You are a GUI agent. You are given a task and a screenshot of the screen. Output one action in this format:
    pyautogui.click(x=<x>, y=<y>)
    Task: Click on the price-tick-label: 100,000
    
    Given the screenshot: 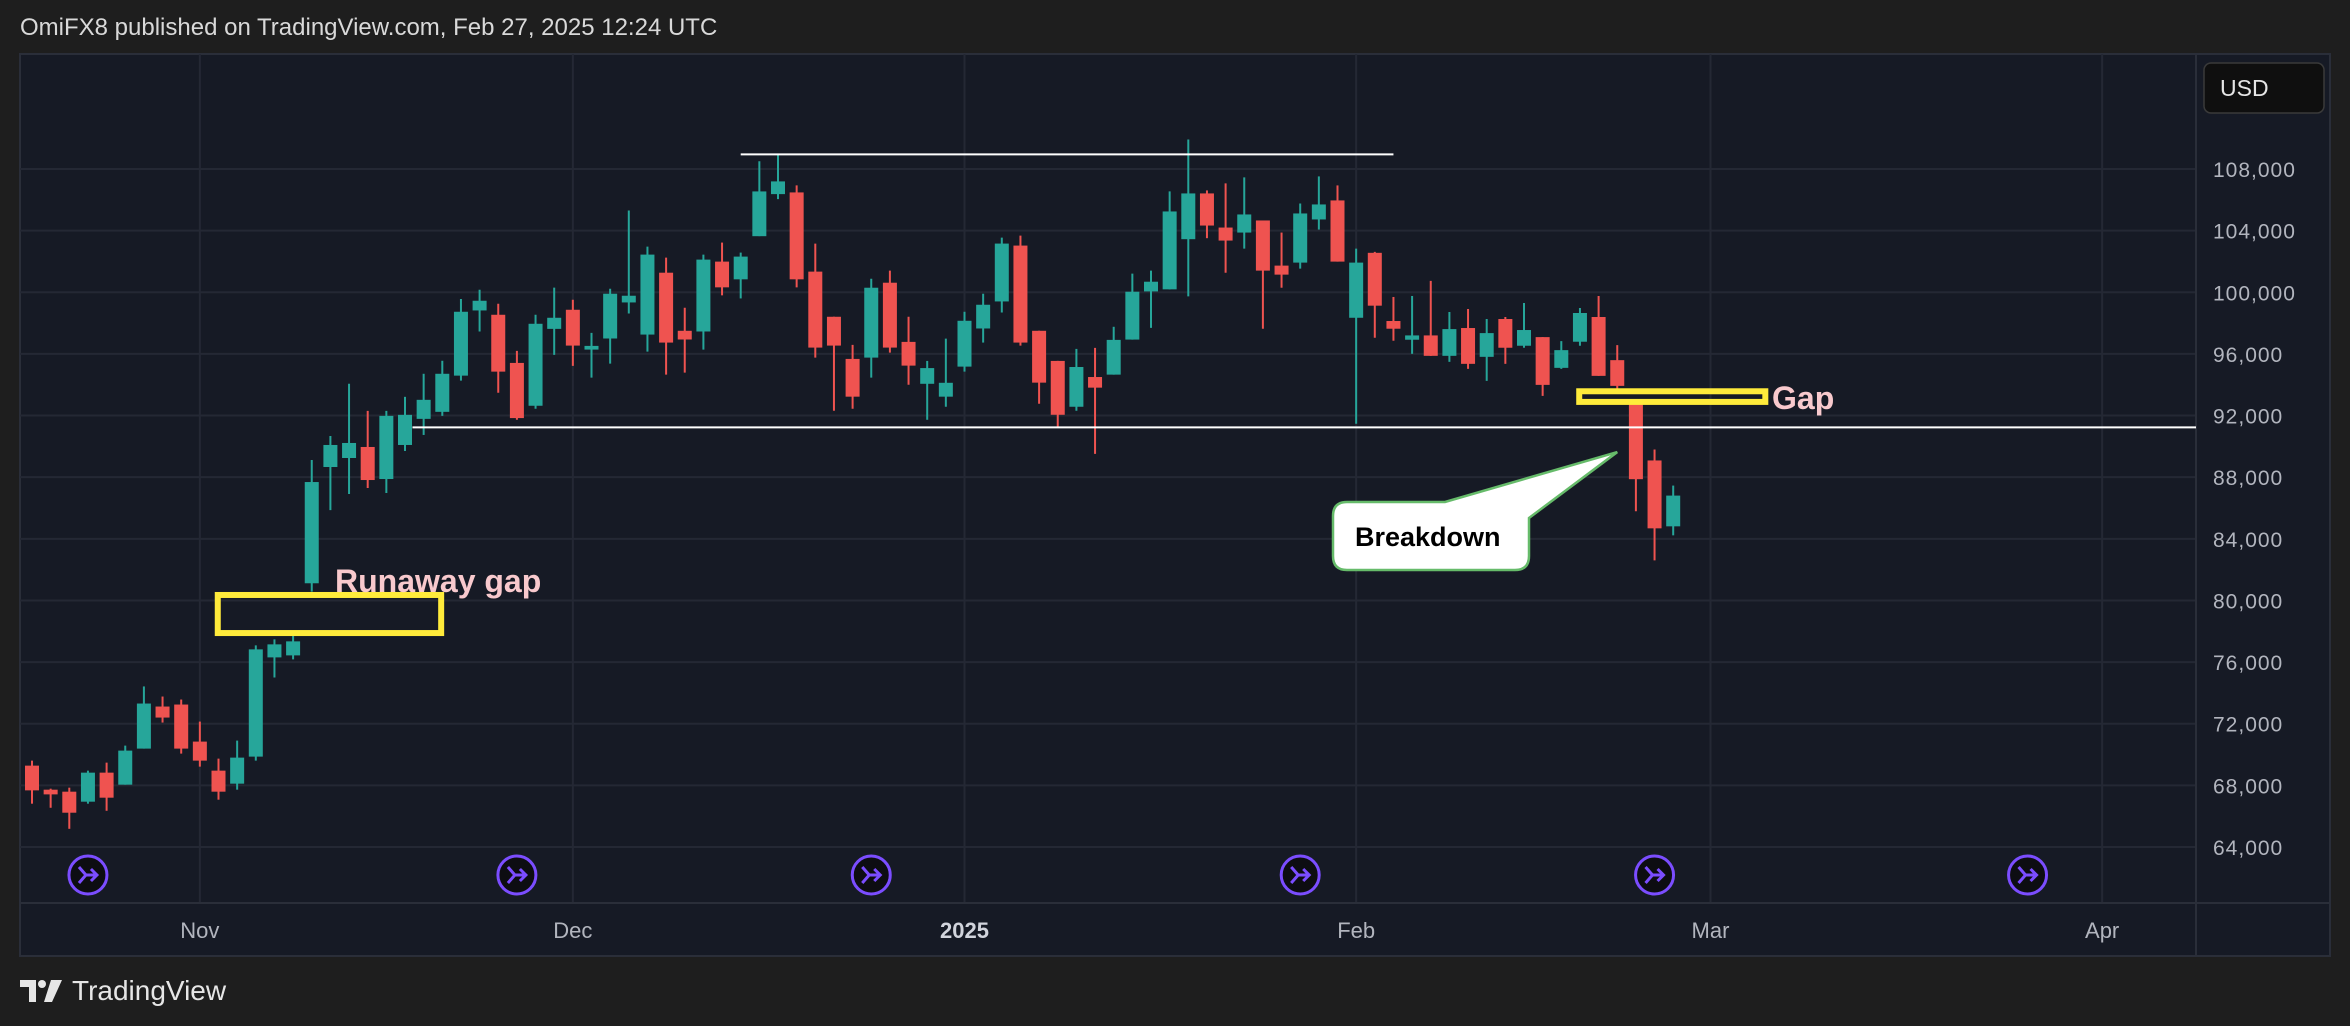 What is the action you would take?
    pyautogui.click(x=2254, y=293)
    